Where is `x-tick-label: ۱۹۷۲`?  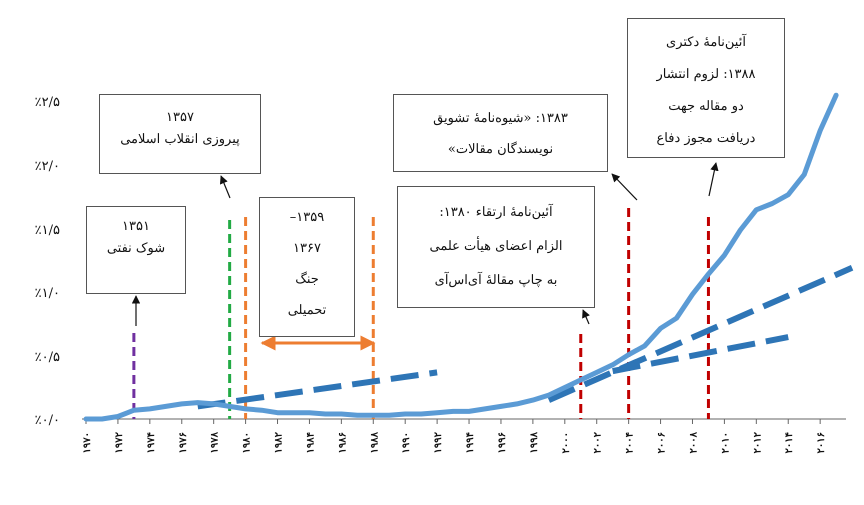
x-tick-label: ۱۹۷۲ is located at coordinates (119, 442).